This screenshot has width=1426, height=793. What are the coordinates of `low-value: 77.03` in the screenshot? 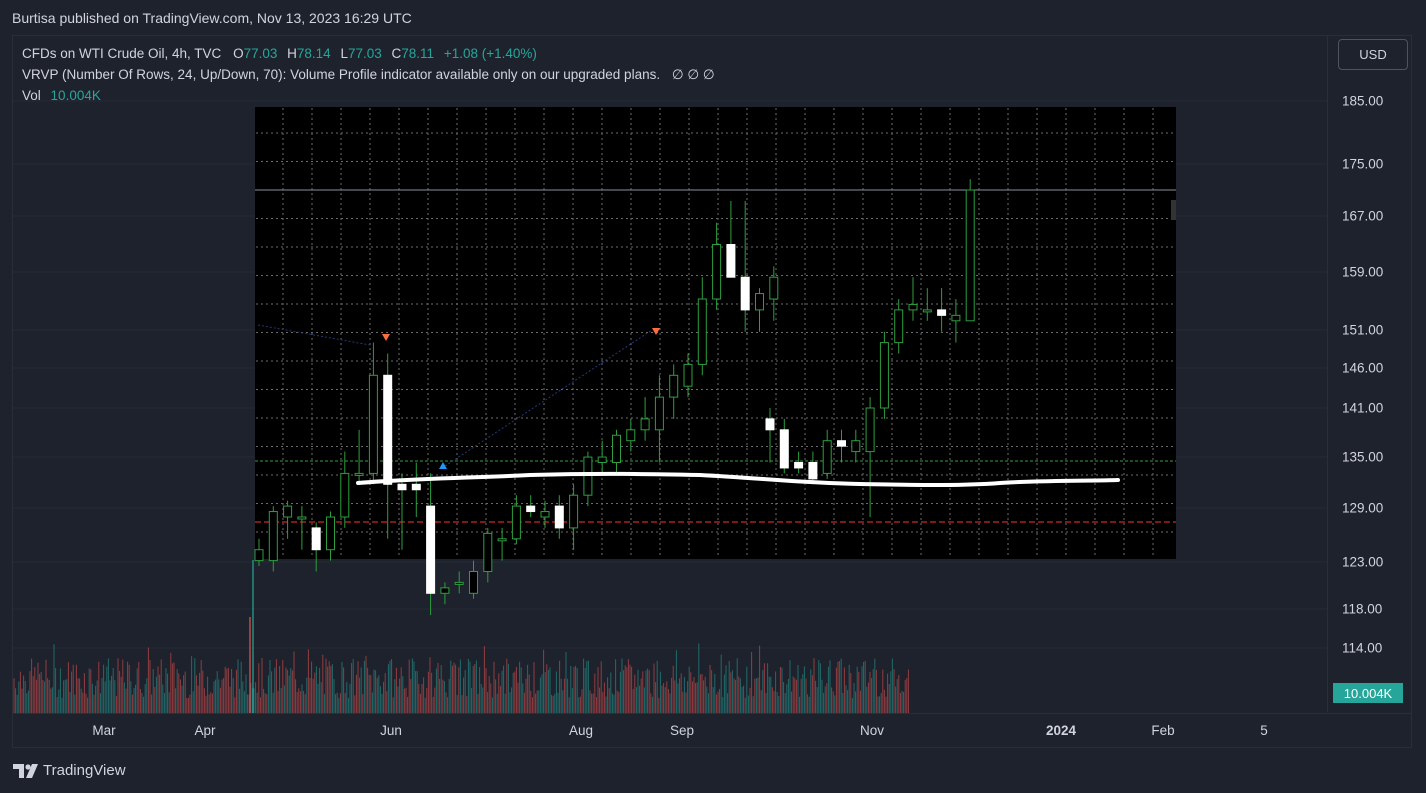 It's located at (364, 53).